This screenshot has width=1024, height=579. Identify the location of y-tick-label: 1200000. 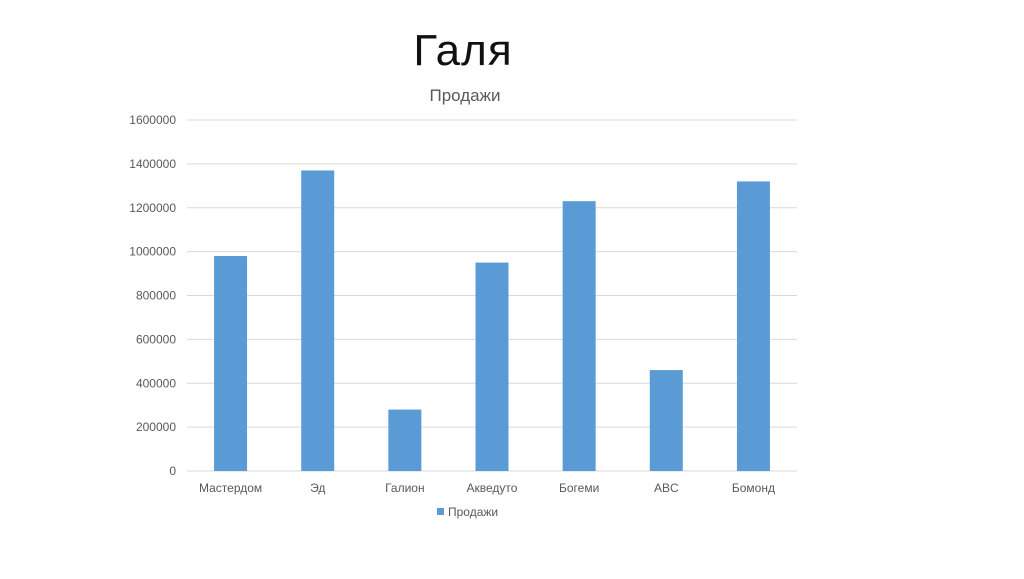
(152, 208).